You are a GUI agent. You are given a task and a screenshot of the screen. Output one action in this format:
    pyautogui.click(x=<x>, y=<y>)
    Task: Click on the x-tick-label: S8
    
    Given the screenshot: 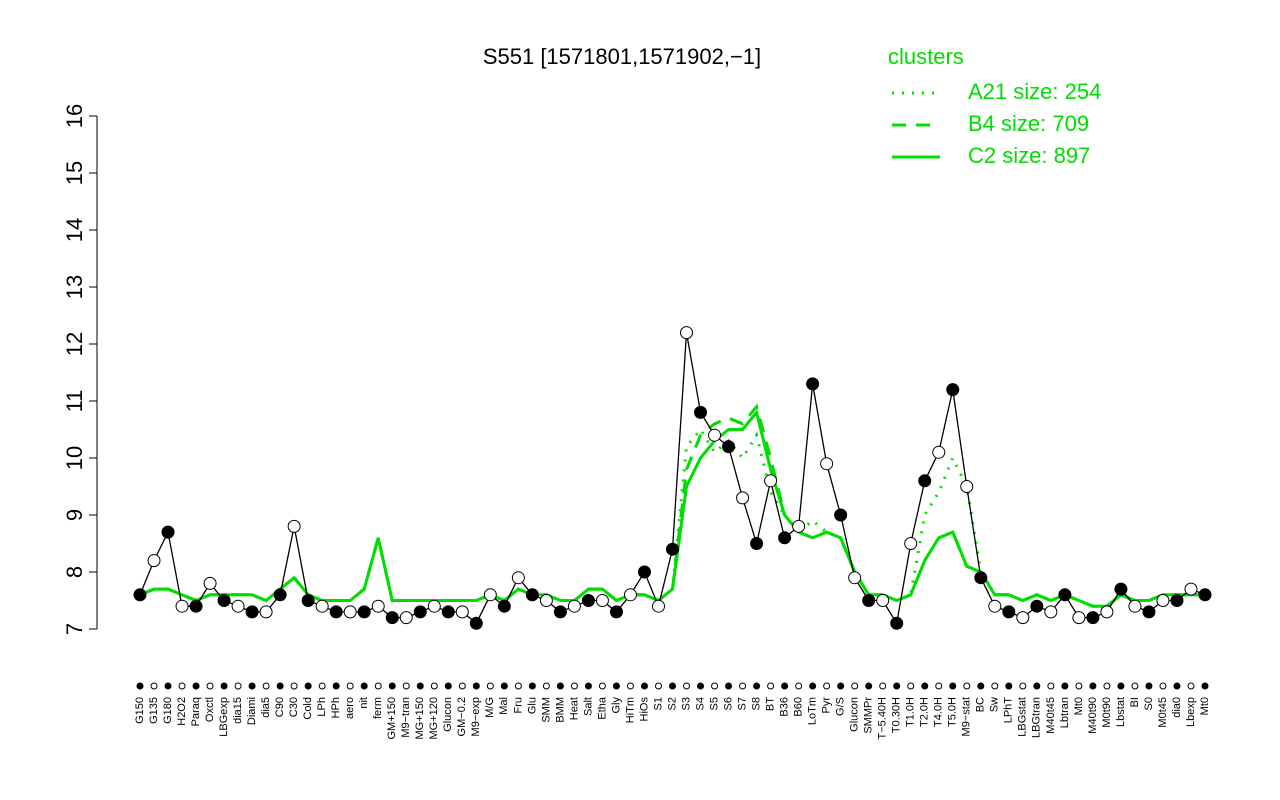 What is the action you would take?
    pyautogui.click(x=756, y=703)
    